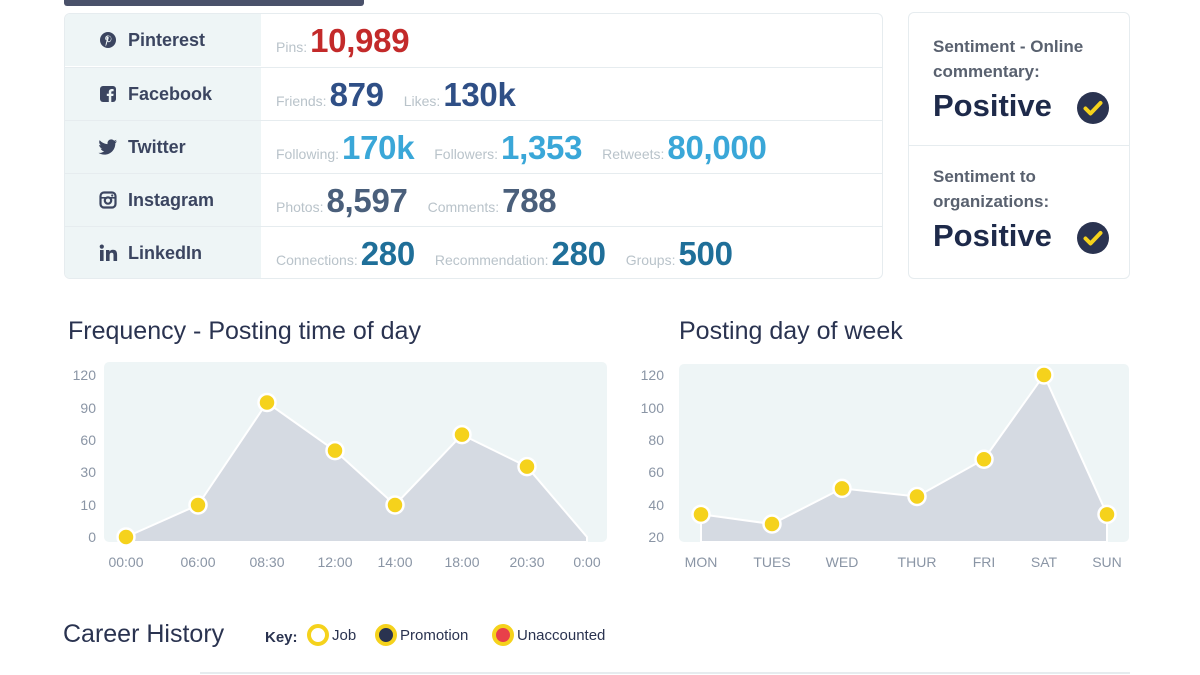 The height and width of the screenshot is (675, 1200). I want to click on stat-item: Likes: 130k, so click(460, 95).